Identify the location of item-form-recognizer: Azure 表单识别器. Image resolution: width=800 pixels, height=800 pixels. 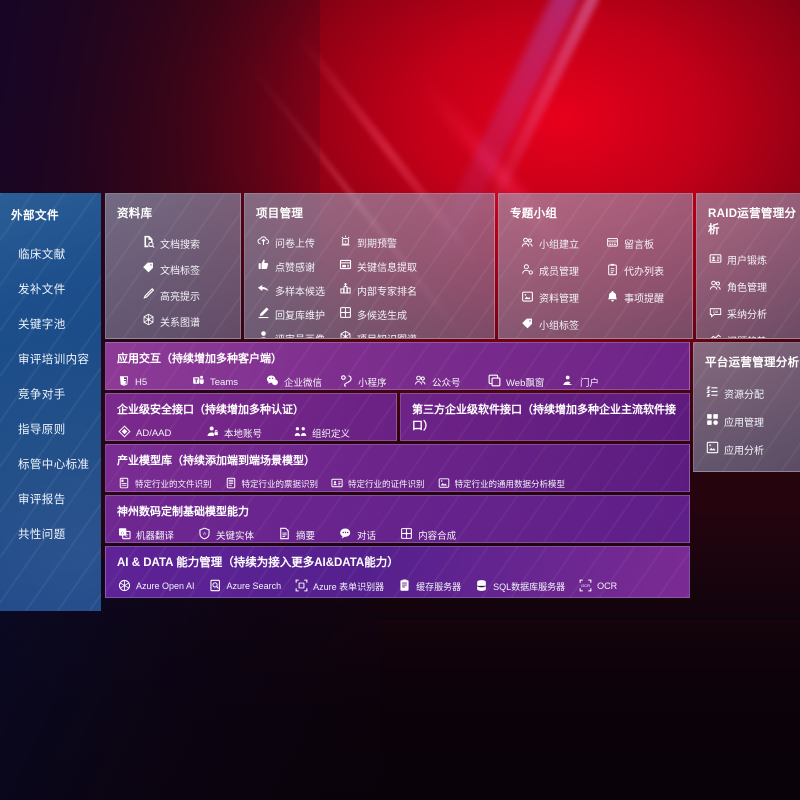
(339, 586).